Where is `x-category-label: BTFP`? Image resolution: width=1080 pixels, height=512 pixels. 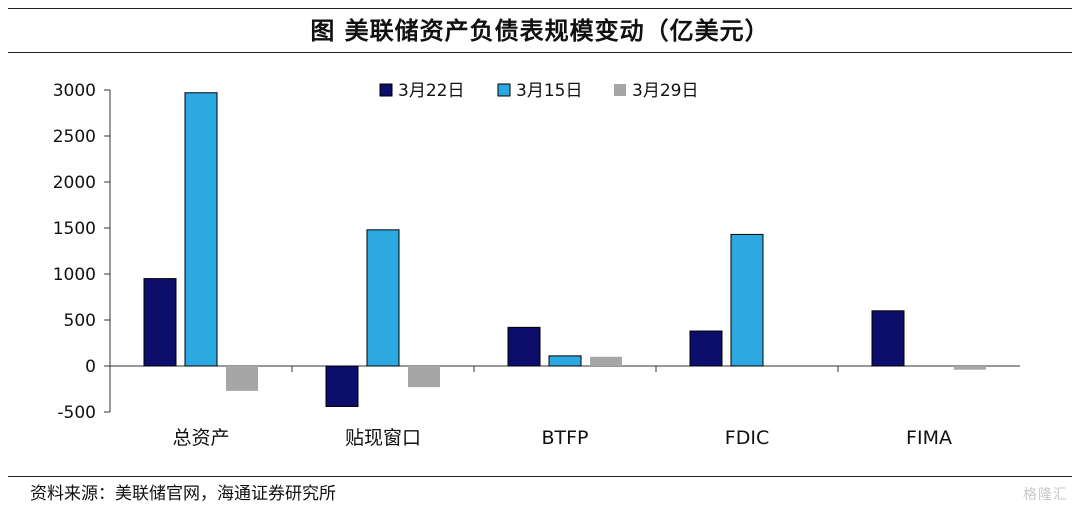 x-category-label: BTFP is located at coordinates (564, 438).